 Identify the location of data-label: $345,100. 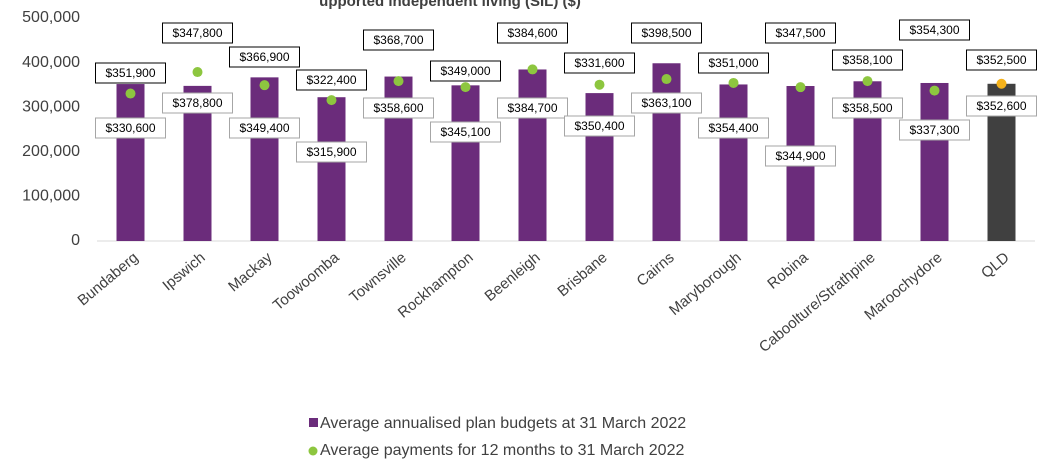
(465, 132).